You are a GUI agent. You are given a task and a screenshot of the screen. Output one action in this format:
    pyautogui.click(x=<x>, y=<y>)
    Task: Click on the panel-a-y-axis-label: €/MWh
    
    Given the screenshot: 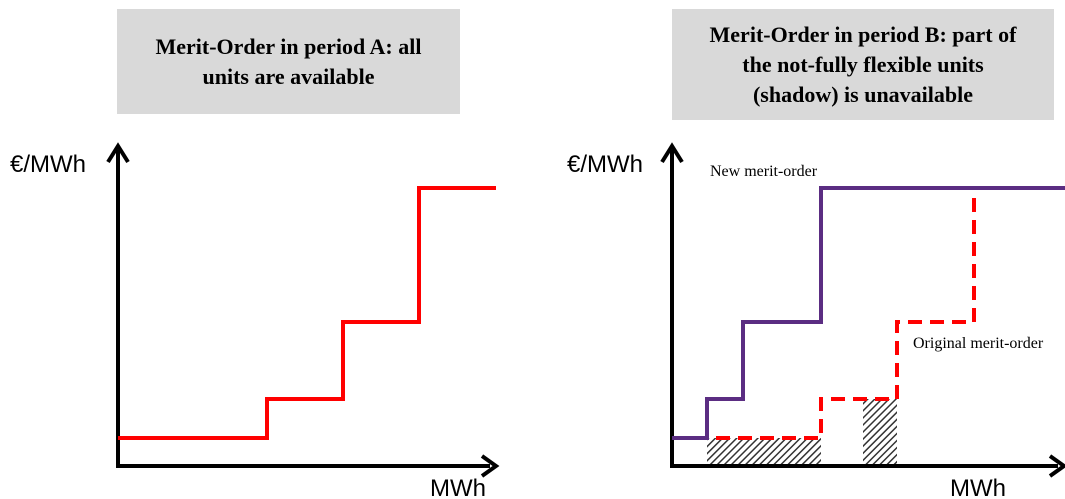 What is the action you would take?
    pyautogui.click(x=48, y=164)
    